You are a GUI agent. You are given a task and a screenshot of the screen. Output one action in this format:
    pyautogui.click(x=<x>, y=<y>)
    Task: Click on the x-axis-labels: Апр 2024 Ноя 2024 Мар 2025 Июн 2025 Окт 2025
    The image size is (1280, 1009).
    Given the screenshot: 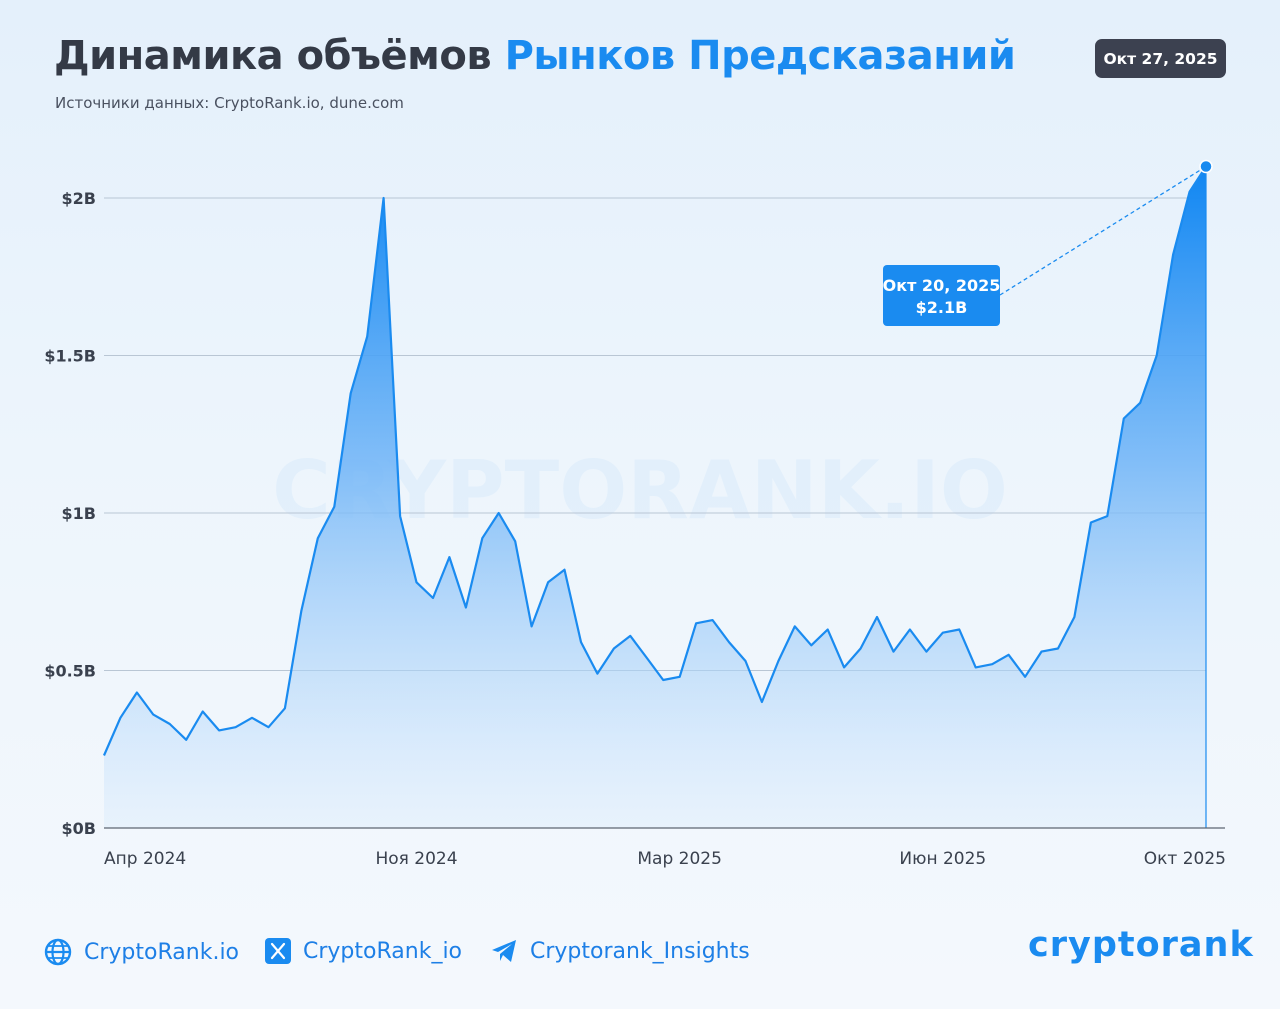 What is the action you would take?
    pyautogui.click(x=665, y=859)
    